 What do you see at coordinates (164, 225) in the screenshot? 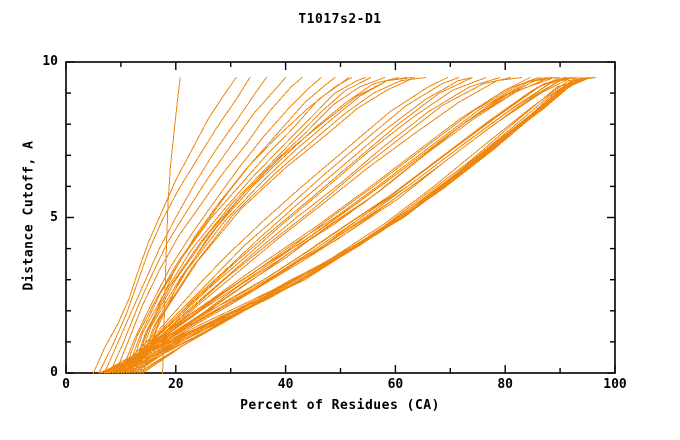
I see `data-series-line` at bounding box center [164, 225].